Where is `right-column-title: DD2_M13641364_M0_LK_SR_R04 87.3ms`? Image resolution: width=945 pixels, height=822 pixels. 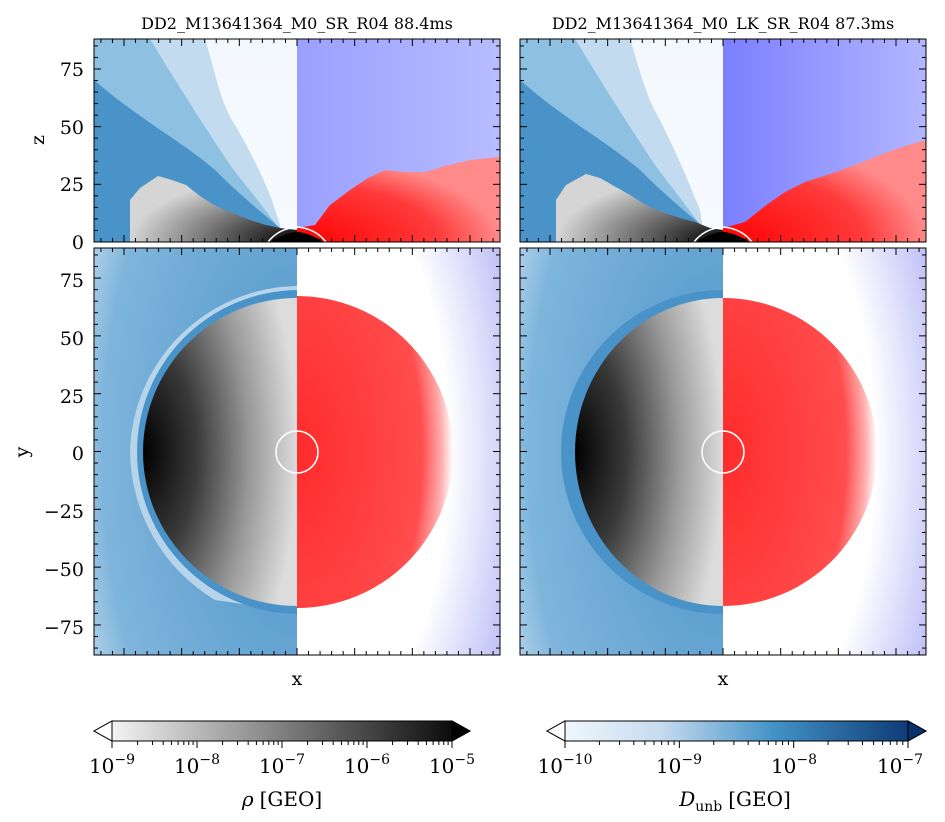 right-column-title: DD2_M13641364_M0_LK_SR_R04 87.3ms is located at coordinates (723, 23).